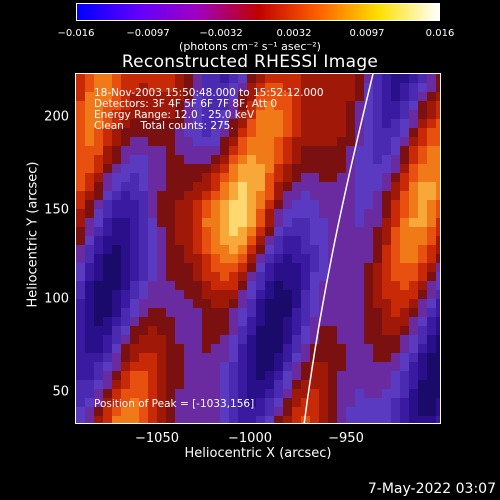 The image size is (500, 500). What do you see at coordinates (258, 453) in the screenshot?
I see `x-axis-label: Heliocentric X (arcsec)` at bounding box center [258, 453].